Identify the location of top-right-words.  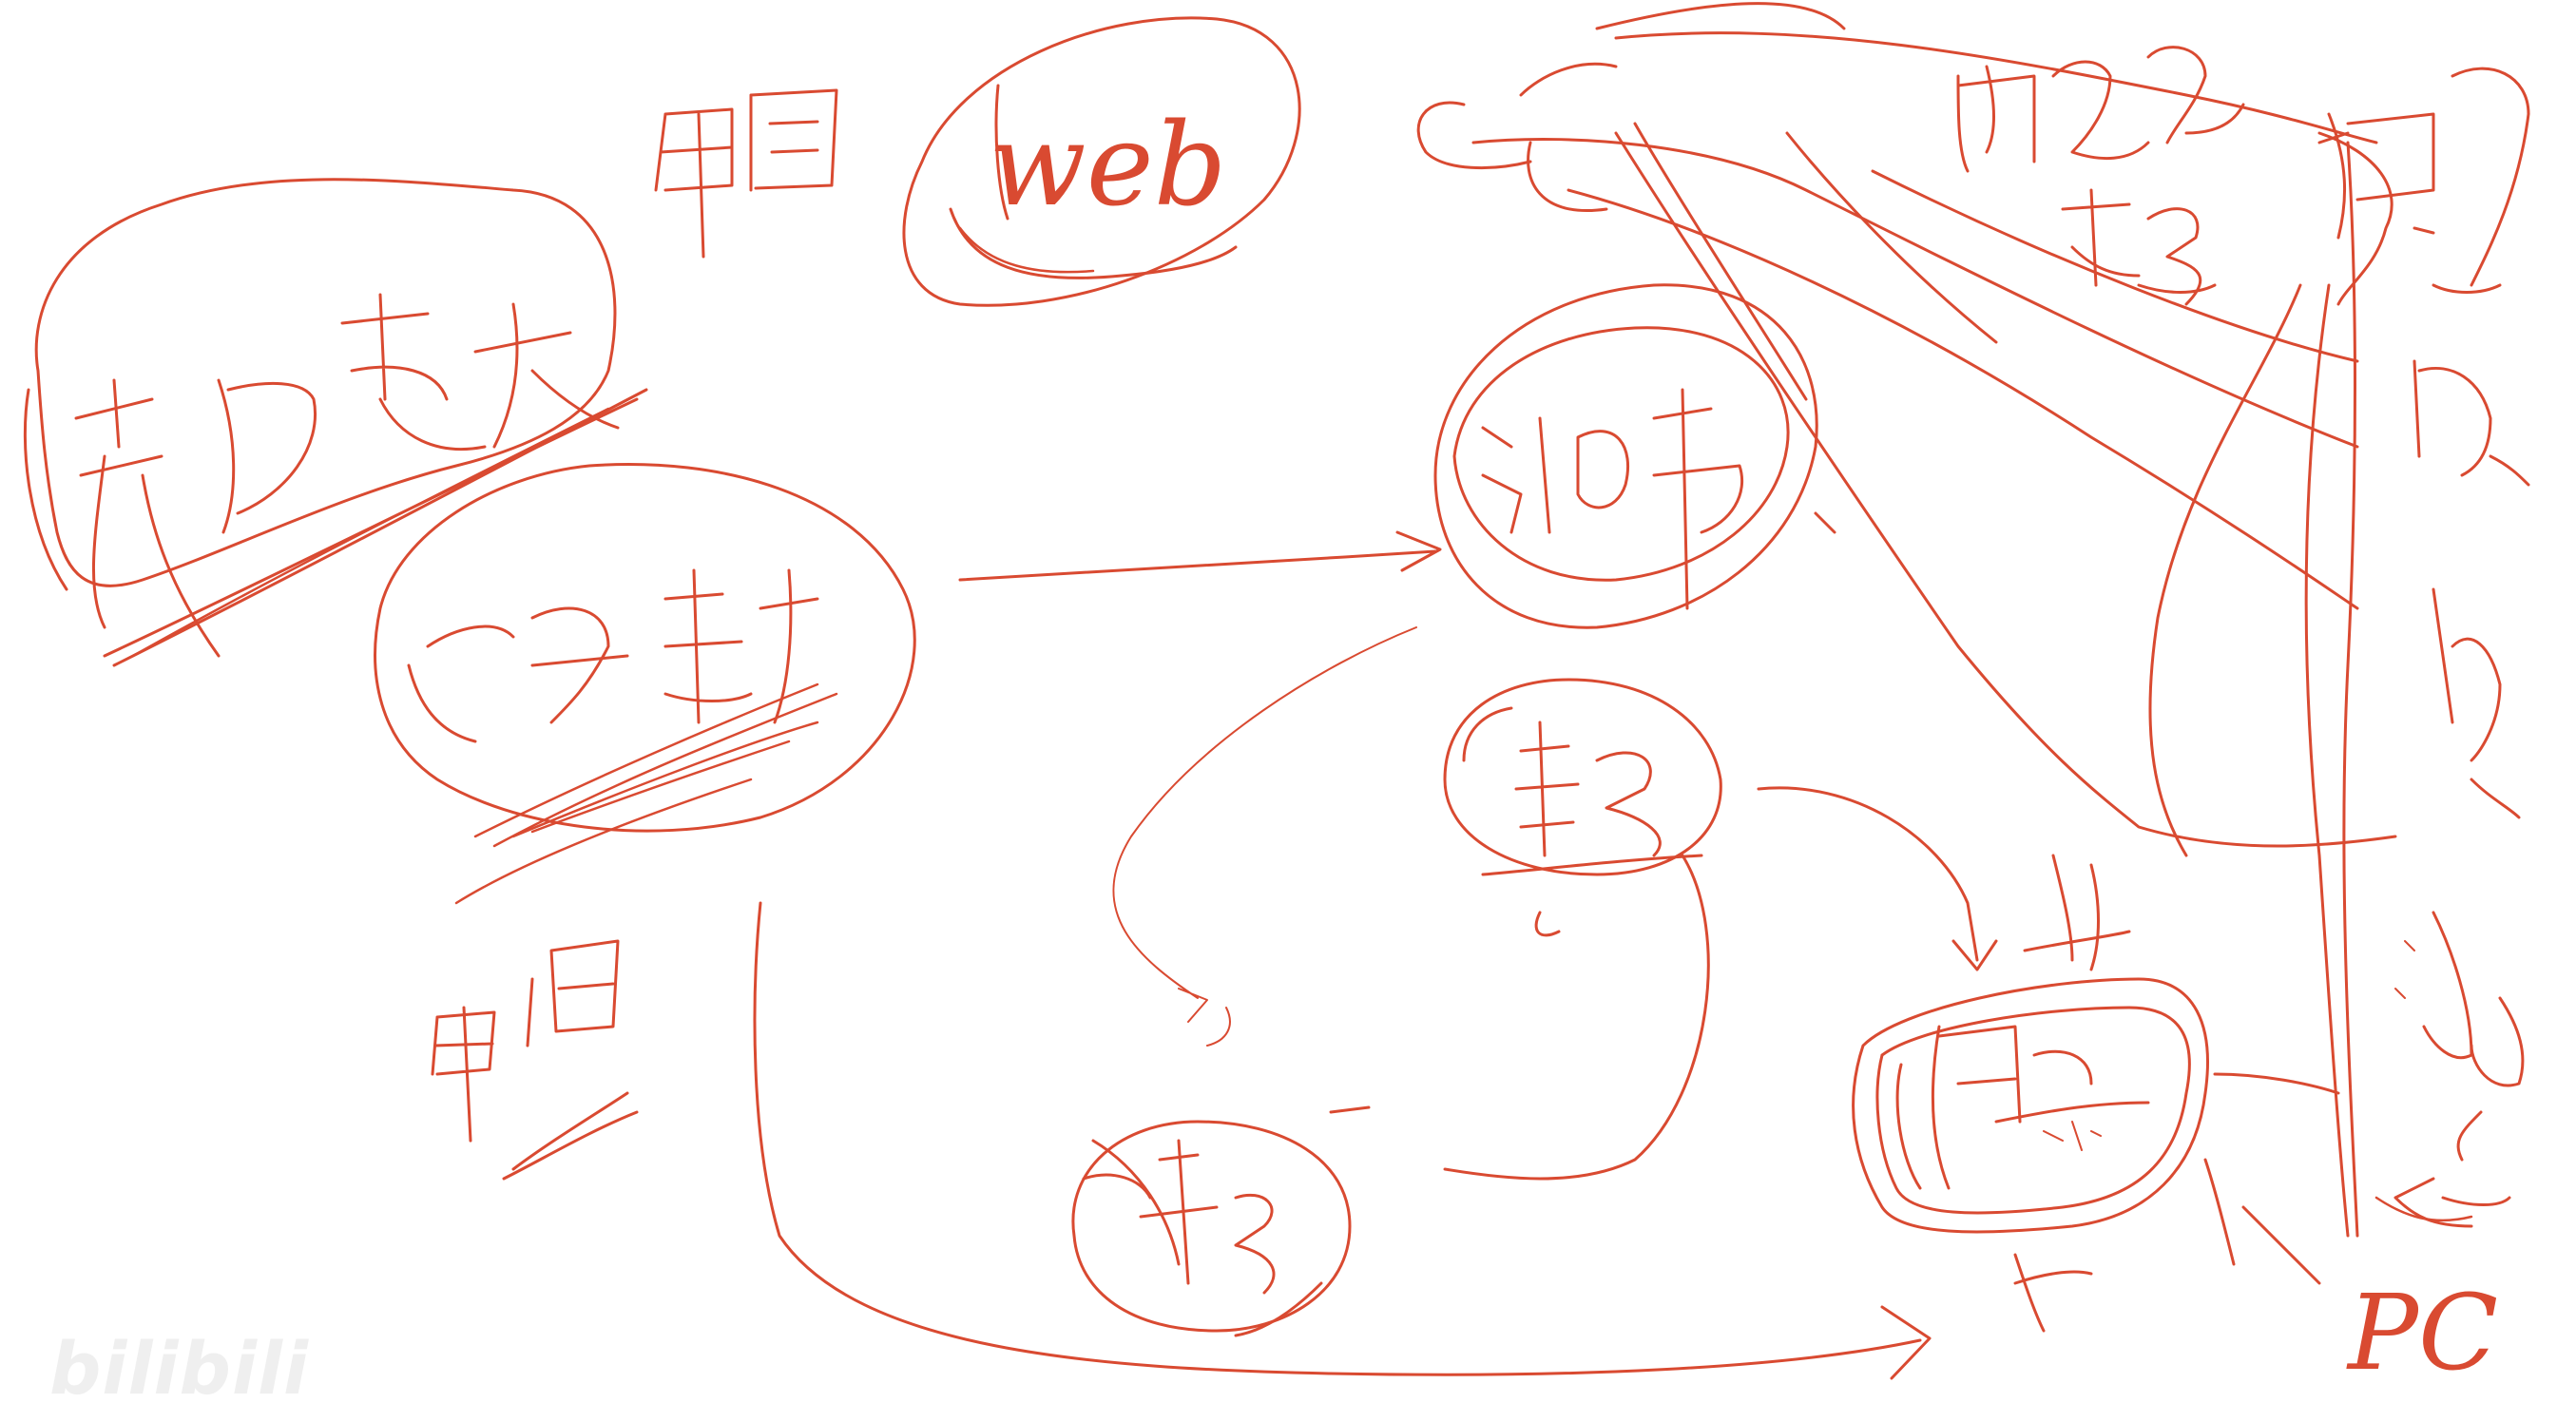
(2100, 176).